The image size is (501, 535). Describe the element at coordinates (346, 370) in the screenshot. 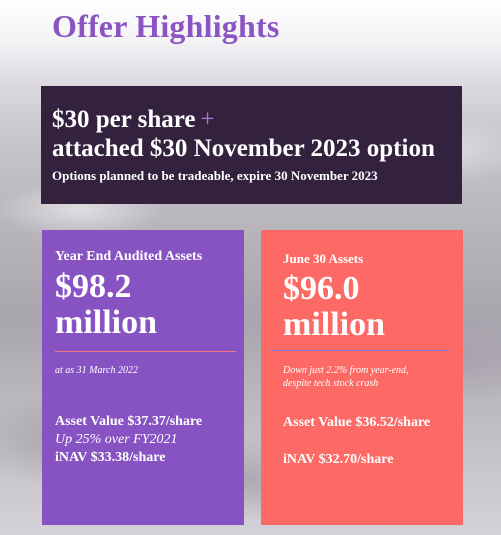

I see `card-note-line1: Down just 2.2% from year-end,` at that location.